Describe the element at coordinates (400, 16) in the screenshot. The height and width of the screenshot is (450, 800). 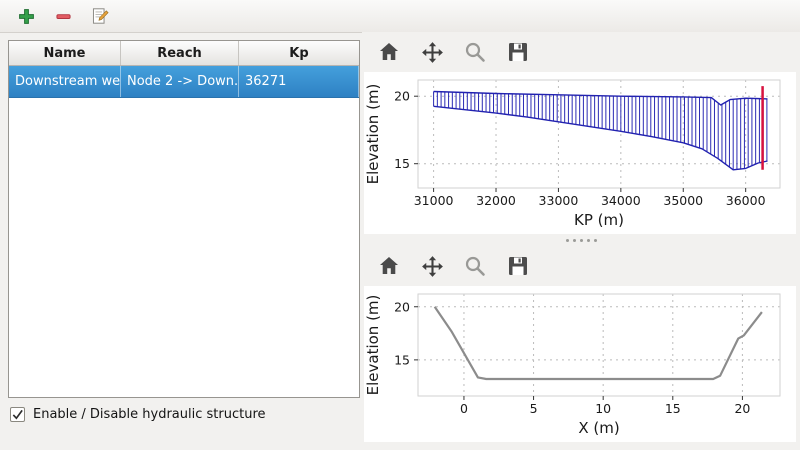
I see `main-toolbar` at that location.